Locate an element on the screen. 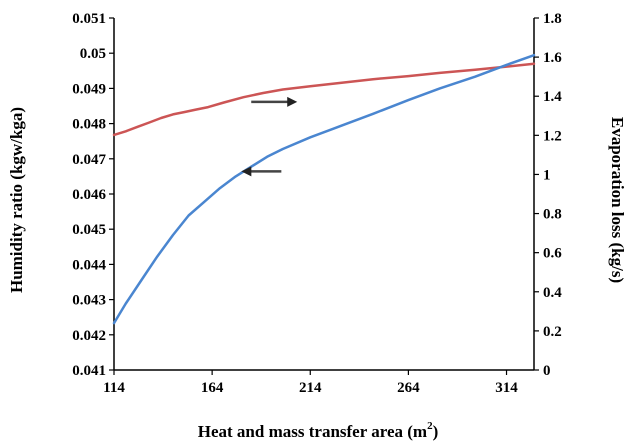 This screenshot has height=446, width=634. y-left-tick-label: 0.041 is located at coordinates (89, 371).